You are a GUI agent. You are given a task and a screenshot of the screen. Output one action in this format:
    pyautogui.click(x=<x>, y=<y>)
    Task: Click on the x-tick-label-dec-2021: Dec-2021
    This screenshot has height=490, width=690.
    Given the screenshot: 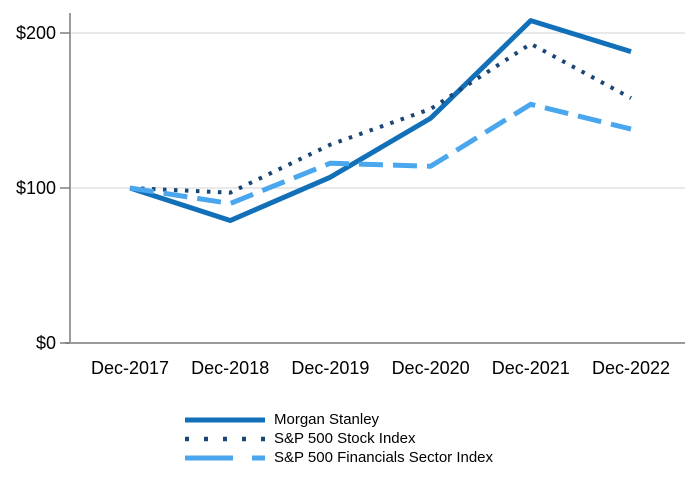 What is the action you would take?
    pyautogui.click(x=531, y=368)
    